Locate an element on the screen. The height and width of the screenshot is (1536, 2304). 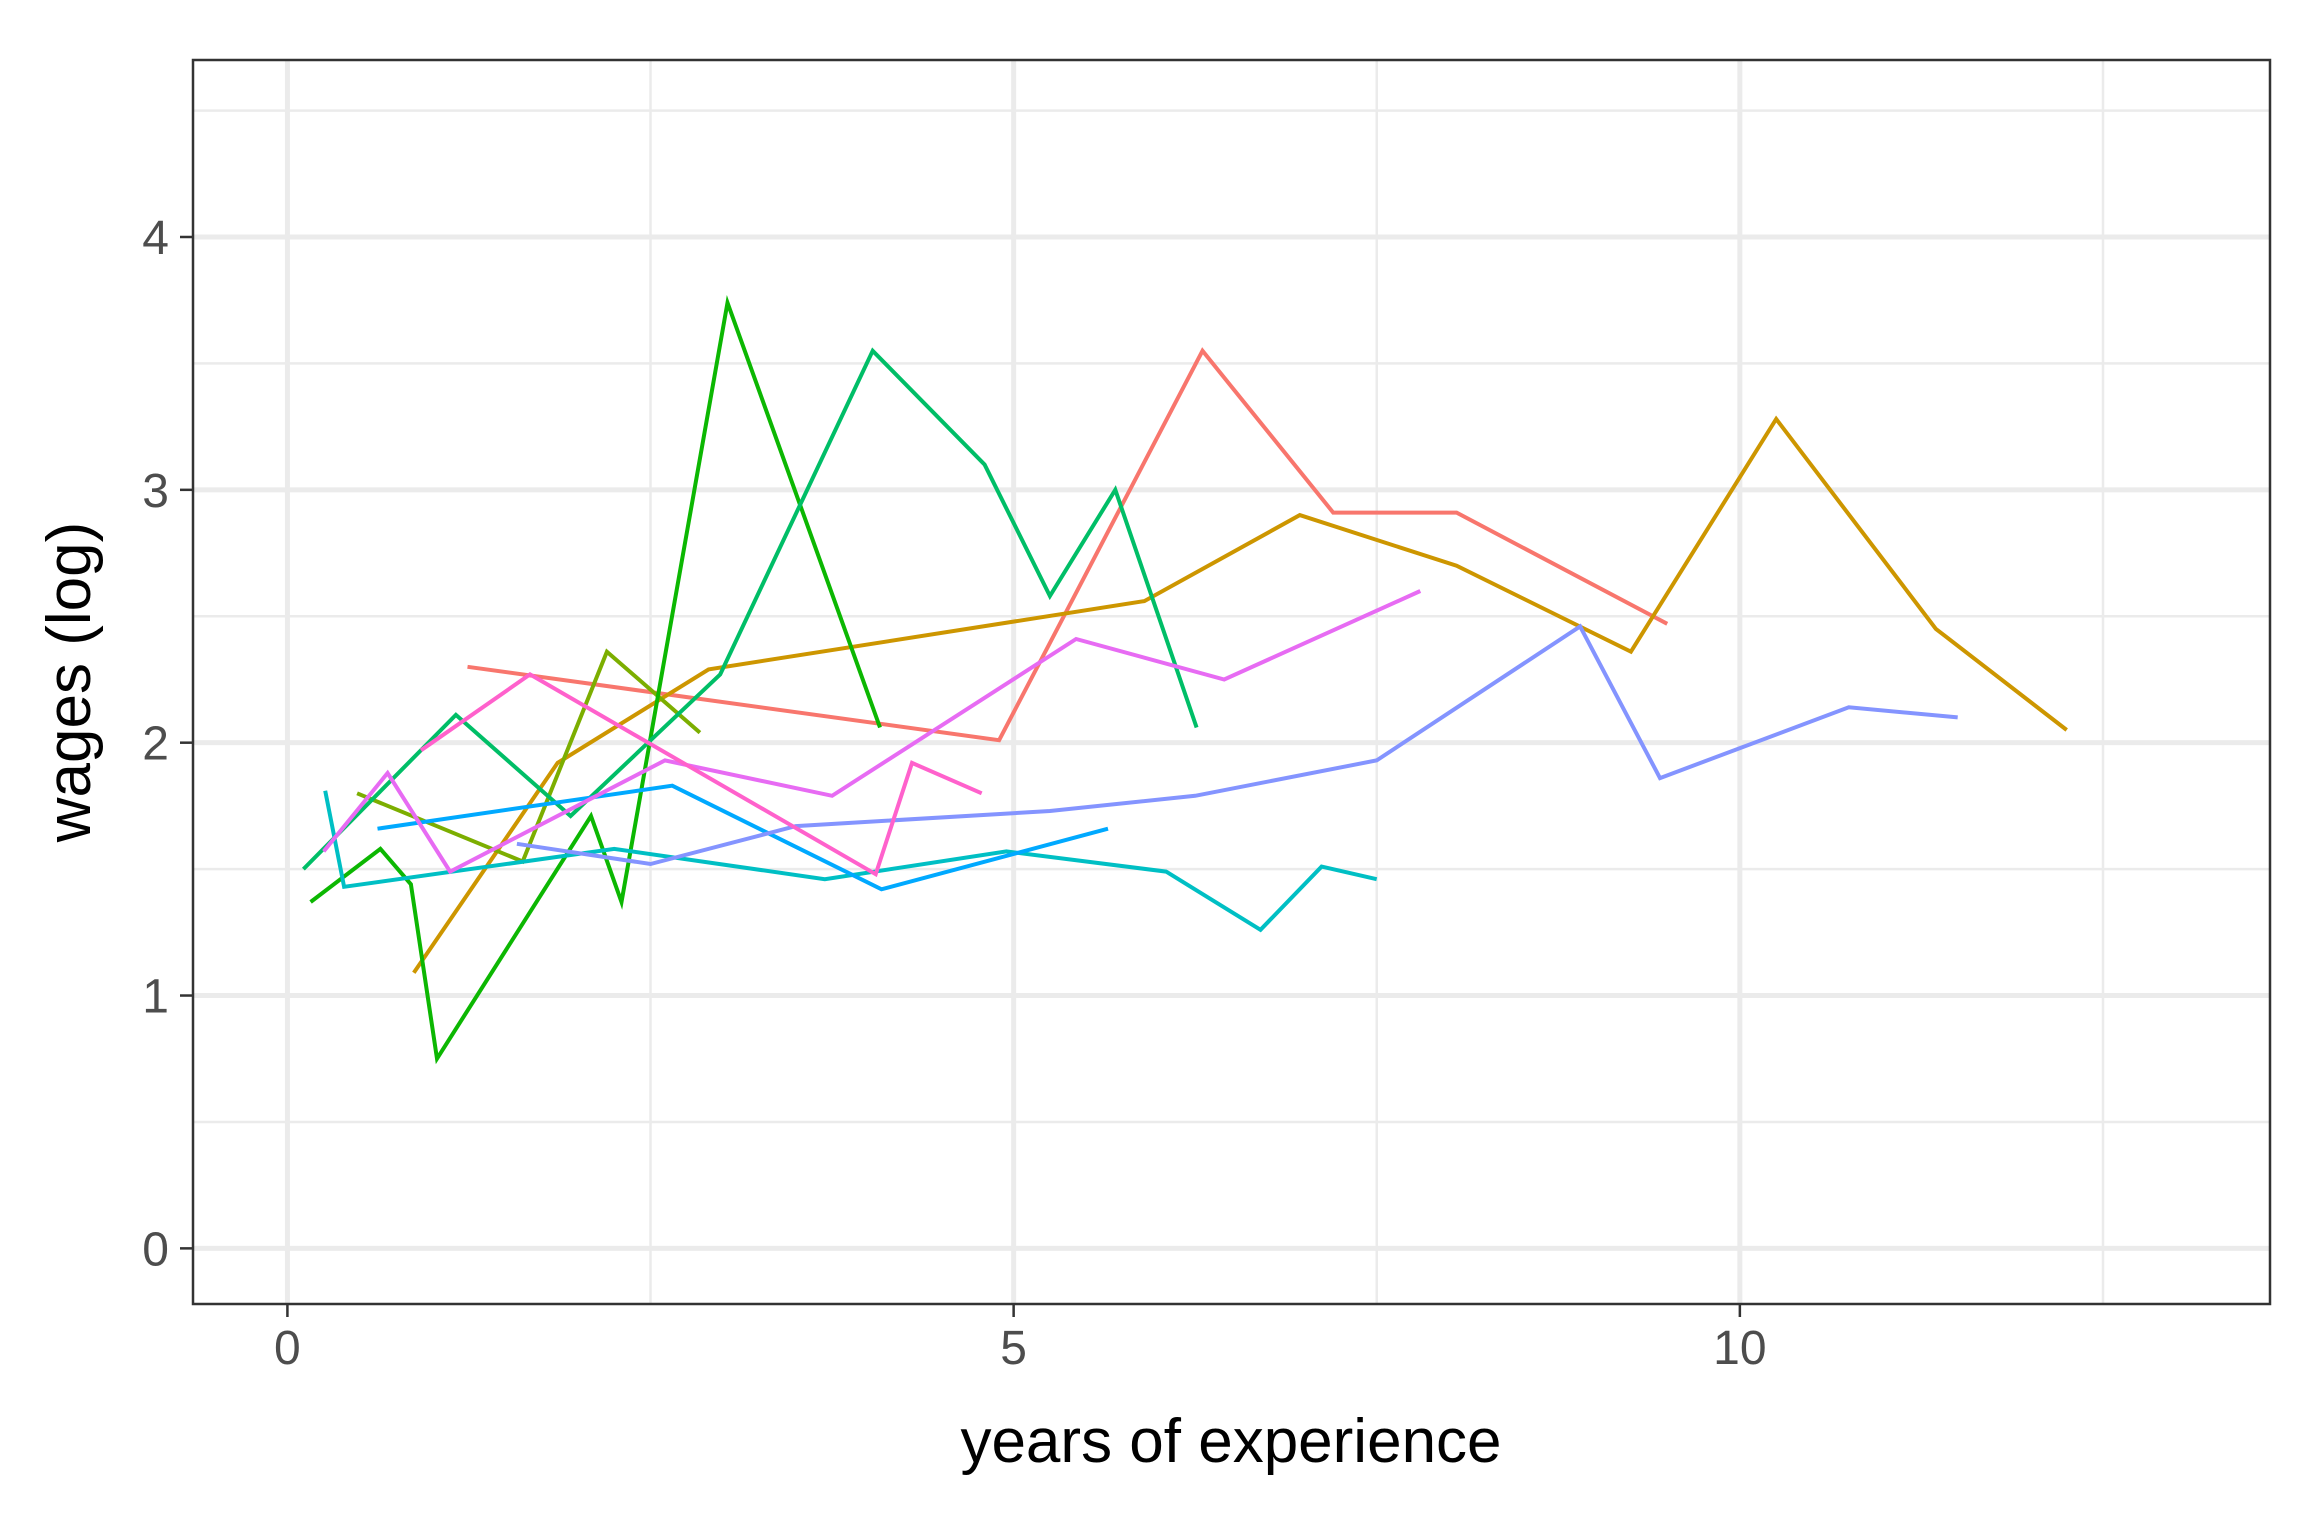
y-tick-label: 1 is located at coordinates (155, 997).